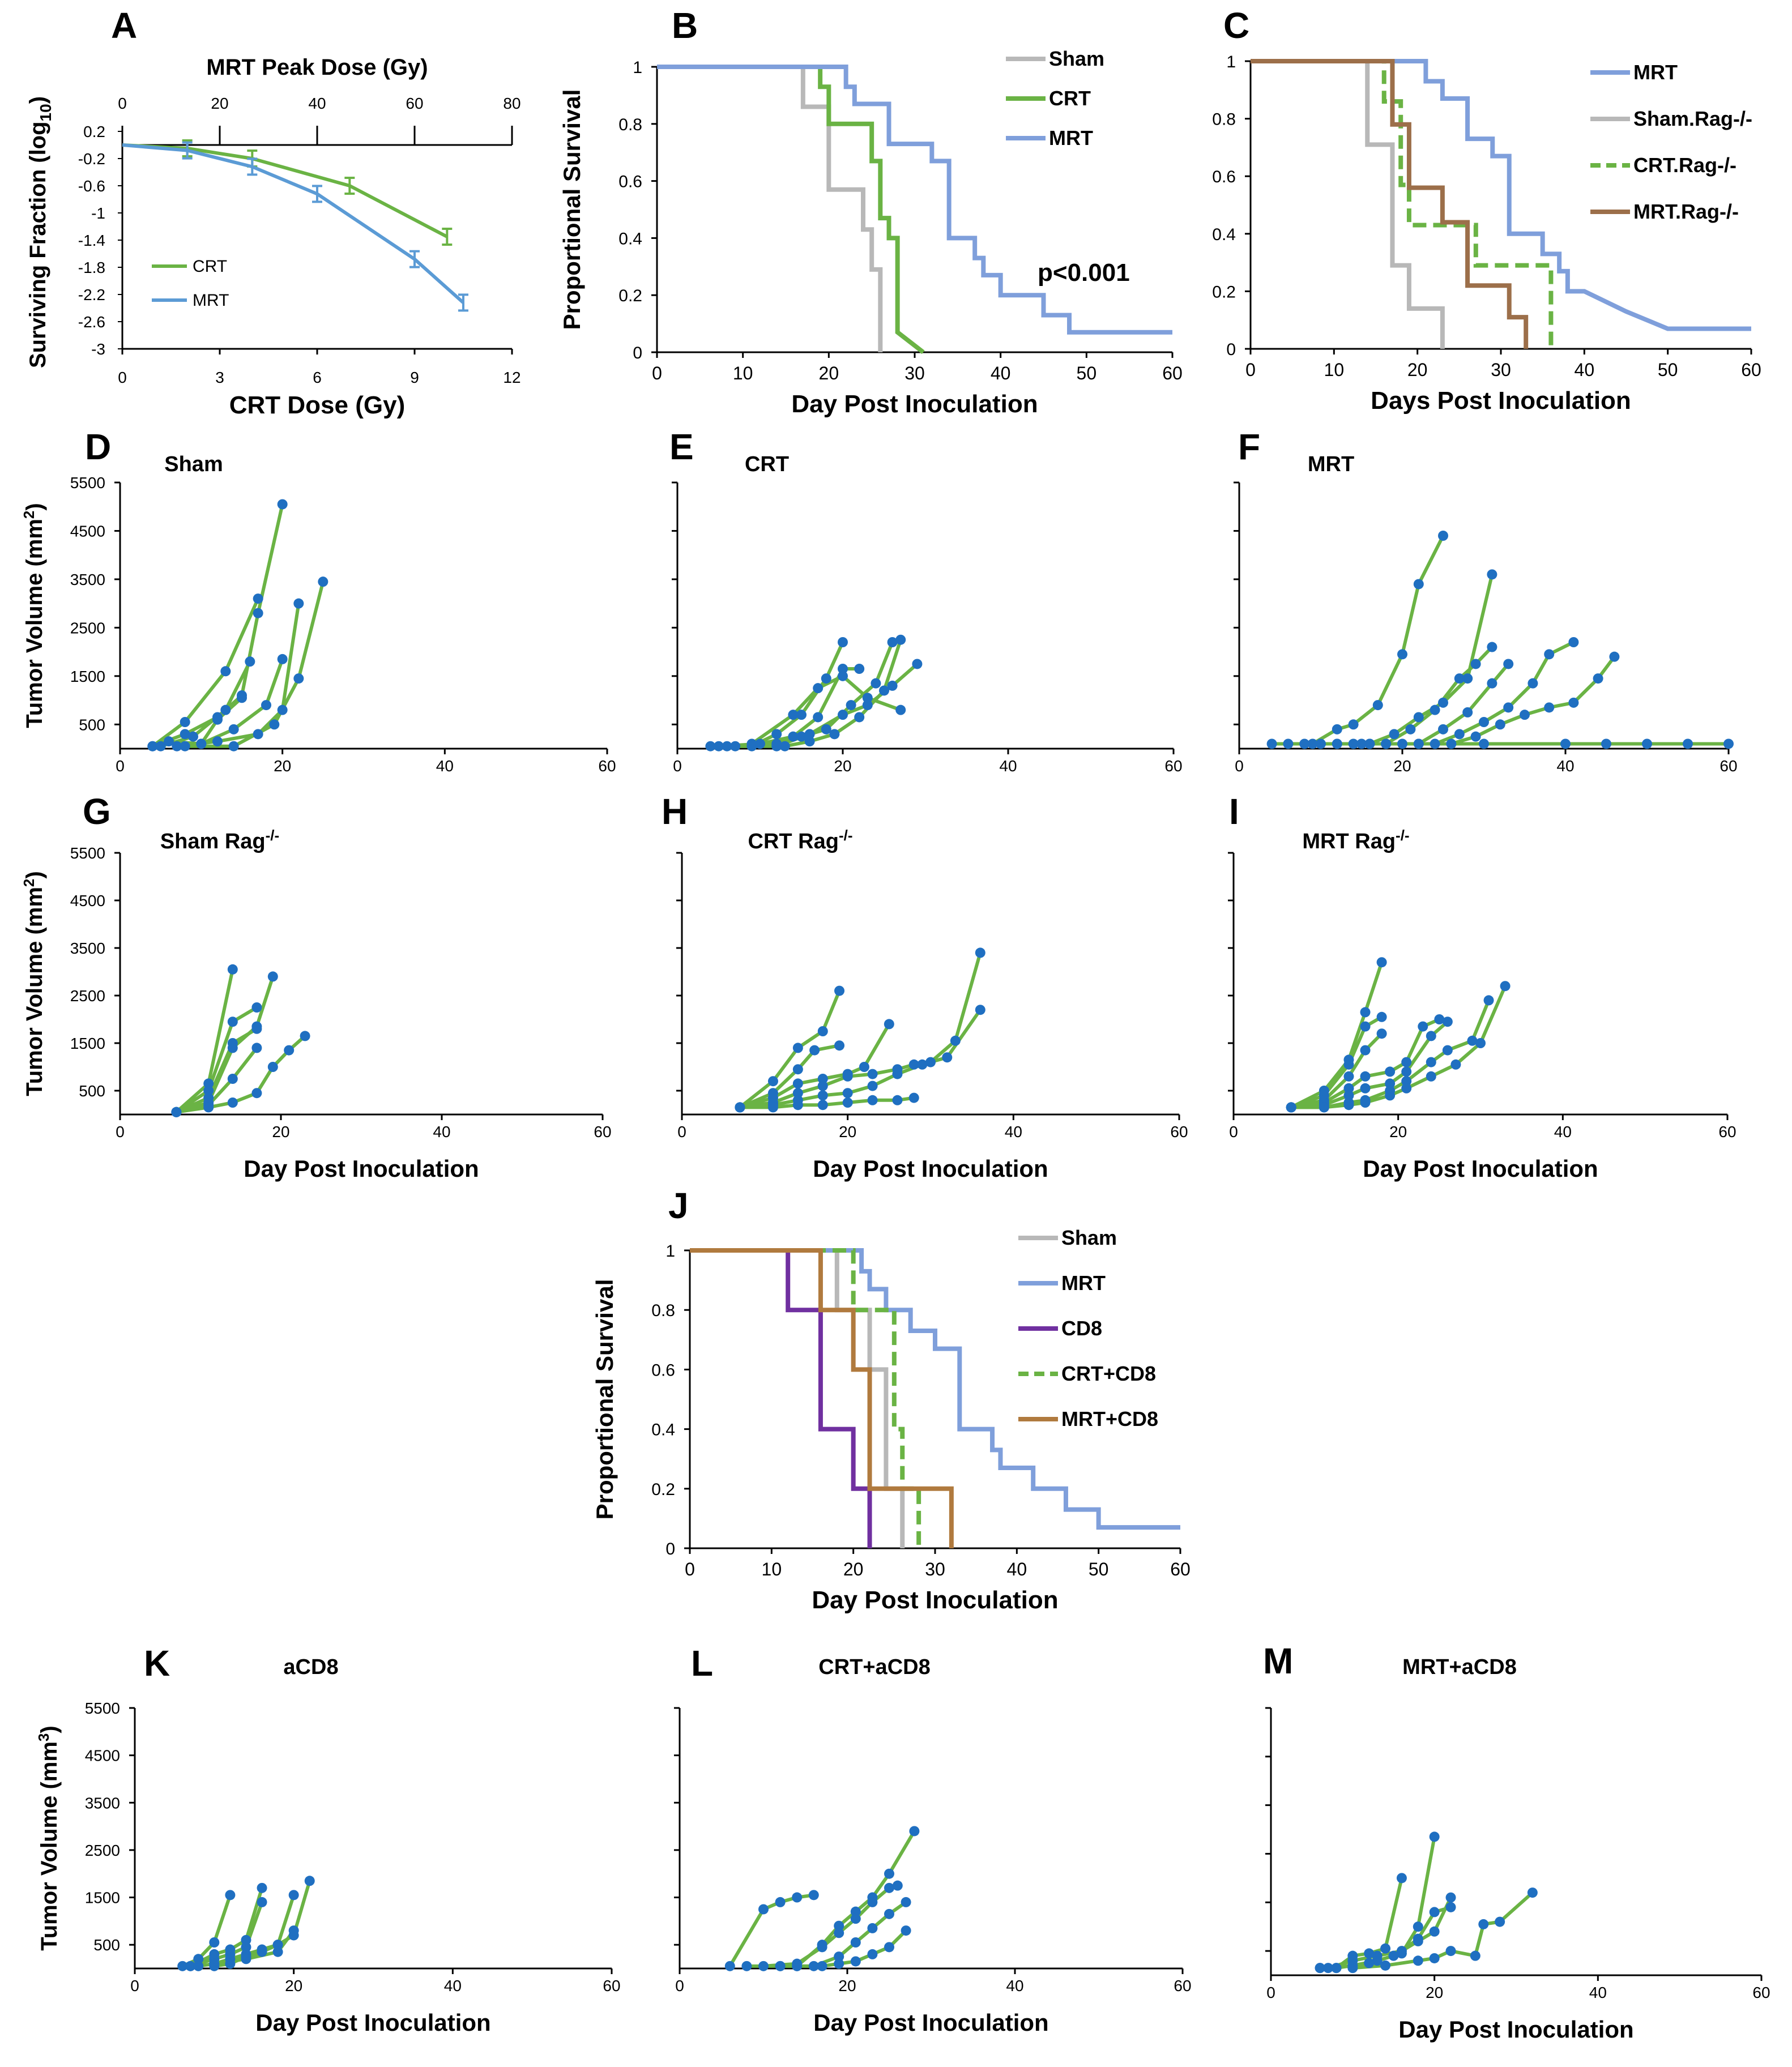 Image resolution: width=1792 pixels, height=2067 pixels. What do you see at coordinates (317, 378) in the screenshot?
I see `x-tick-label: 6` at bounding box center [317, 378].